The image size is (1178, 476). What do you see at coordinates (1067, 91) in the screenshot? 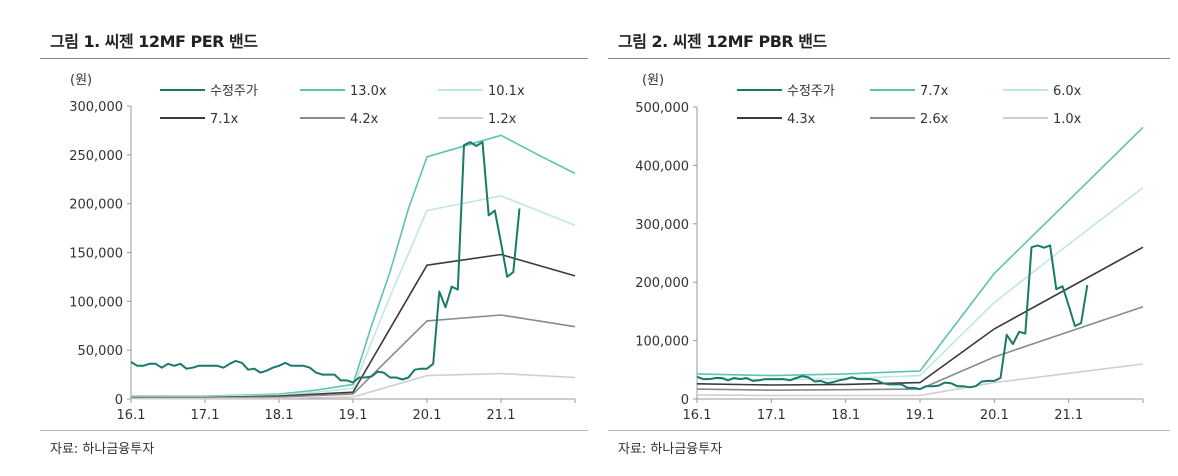
I see `chart2-legend-label: 6.0x` at bounding box center [1067, 91].